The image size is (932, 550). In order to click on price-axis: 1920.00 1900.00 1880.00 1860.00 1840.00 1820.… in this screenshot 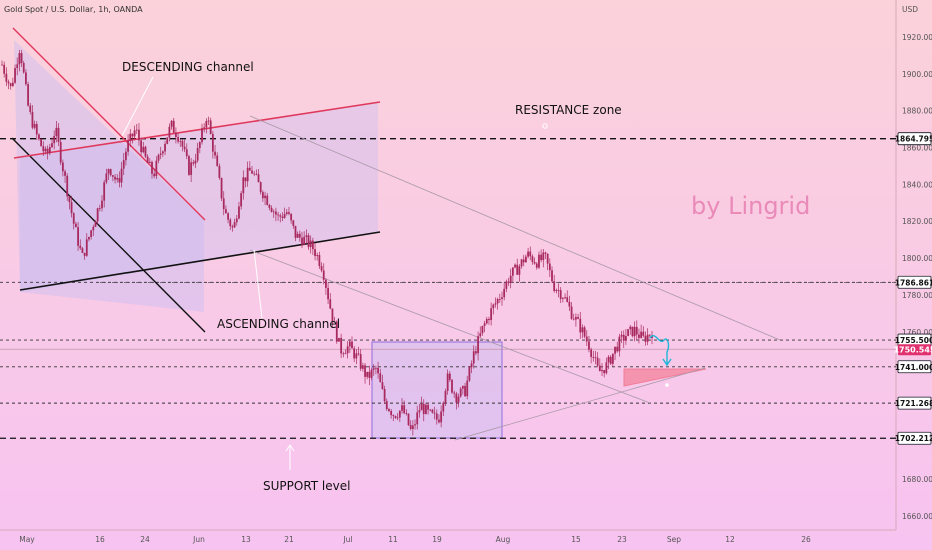, I will do `click(917, 277)`.